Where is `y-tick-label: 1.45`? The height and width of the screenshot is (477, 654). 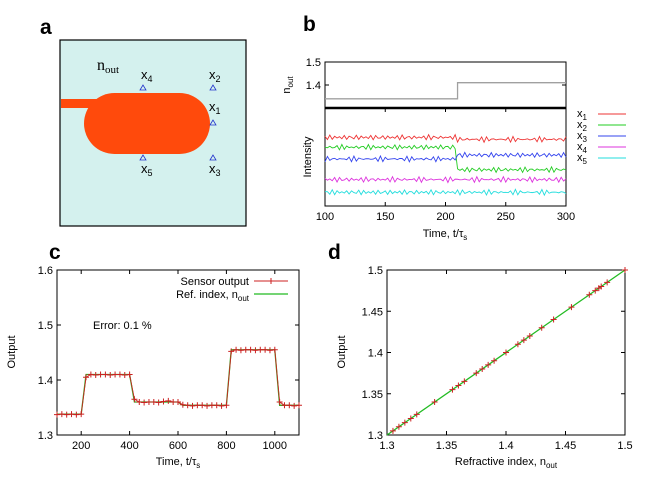 y-tick-label: 1.45 is located at coordinates (372, 312).